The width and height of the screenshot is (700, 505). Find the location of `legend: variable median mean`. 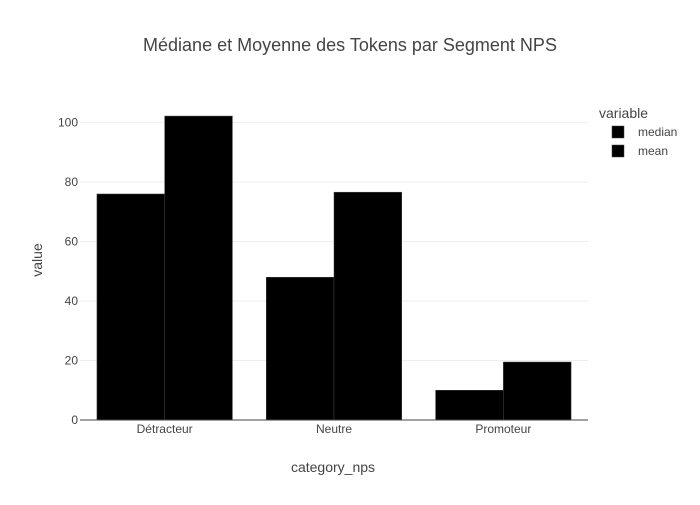

legend: variable median mean is located at coordinates (638, 131).